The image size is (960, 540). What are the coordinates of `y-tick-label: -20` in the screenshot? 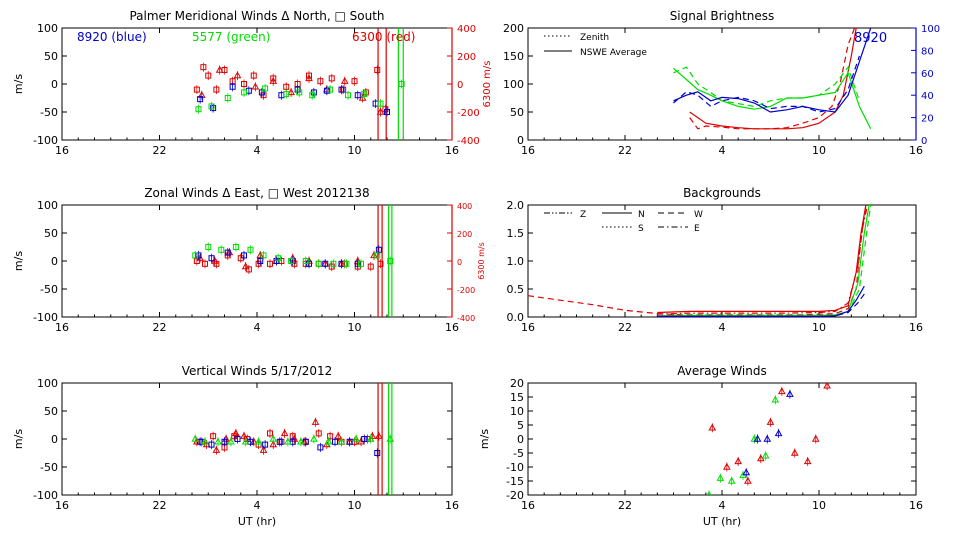 It's located at (515, 495).